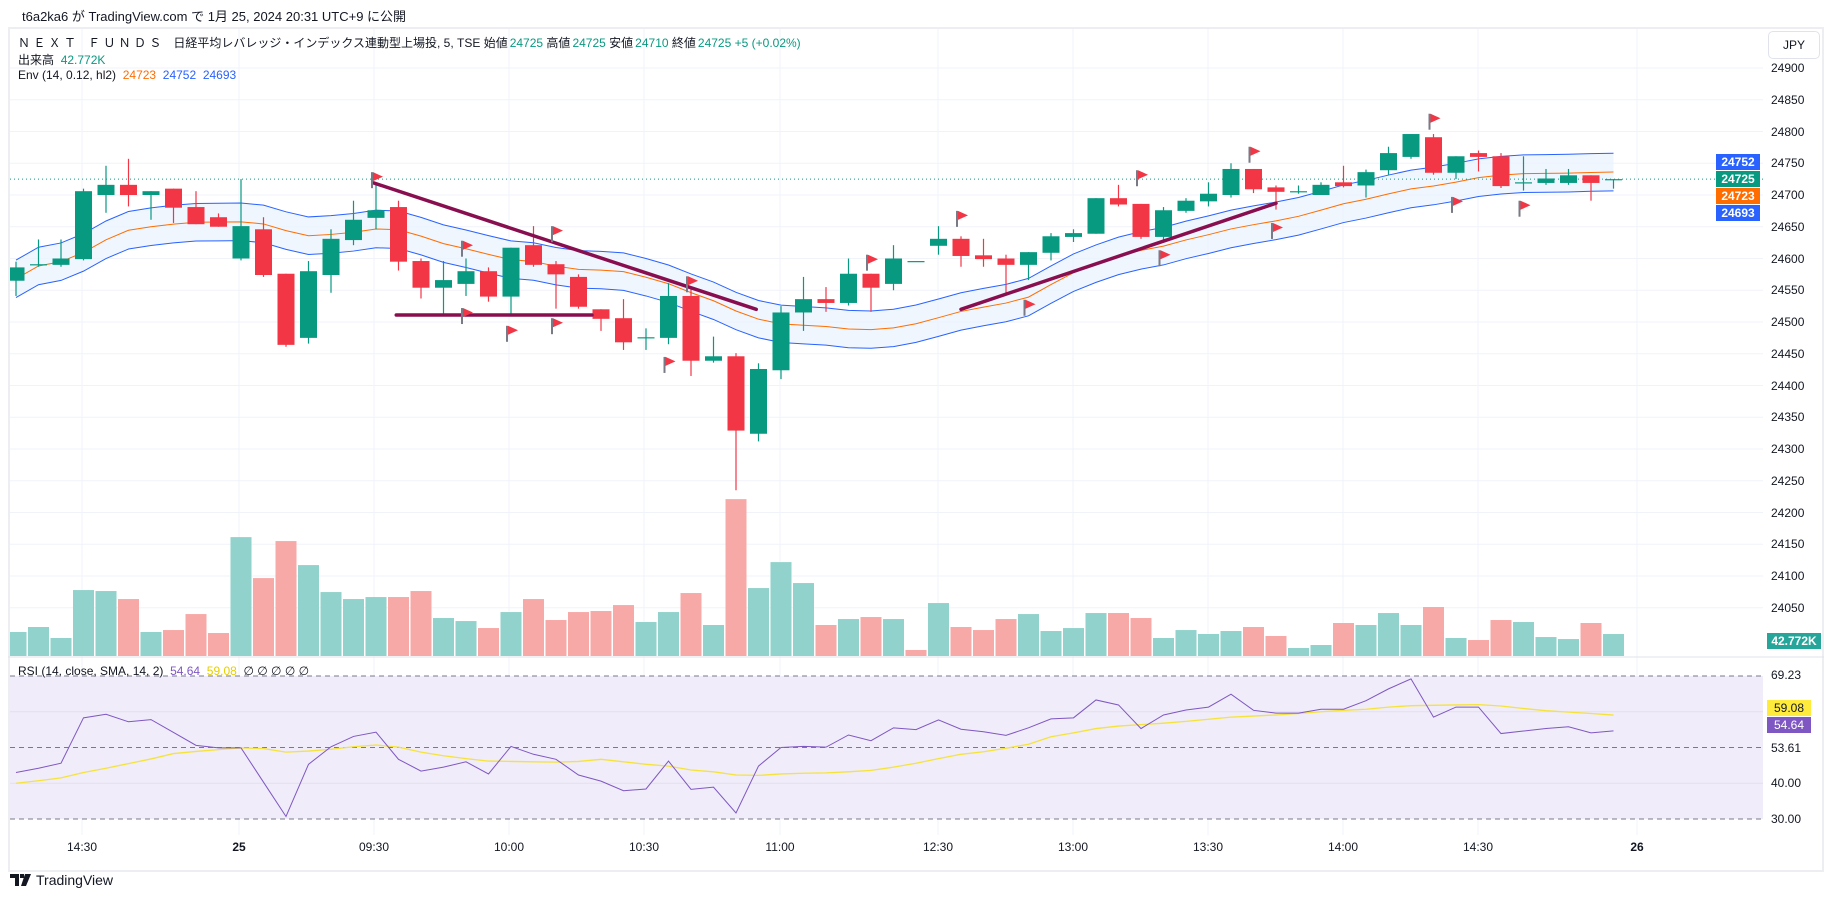  What do you see at coordinates (374, 847) in the screenshot?
I see `time-axis-label: 09:30` at bounding box center [374, 847].